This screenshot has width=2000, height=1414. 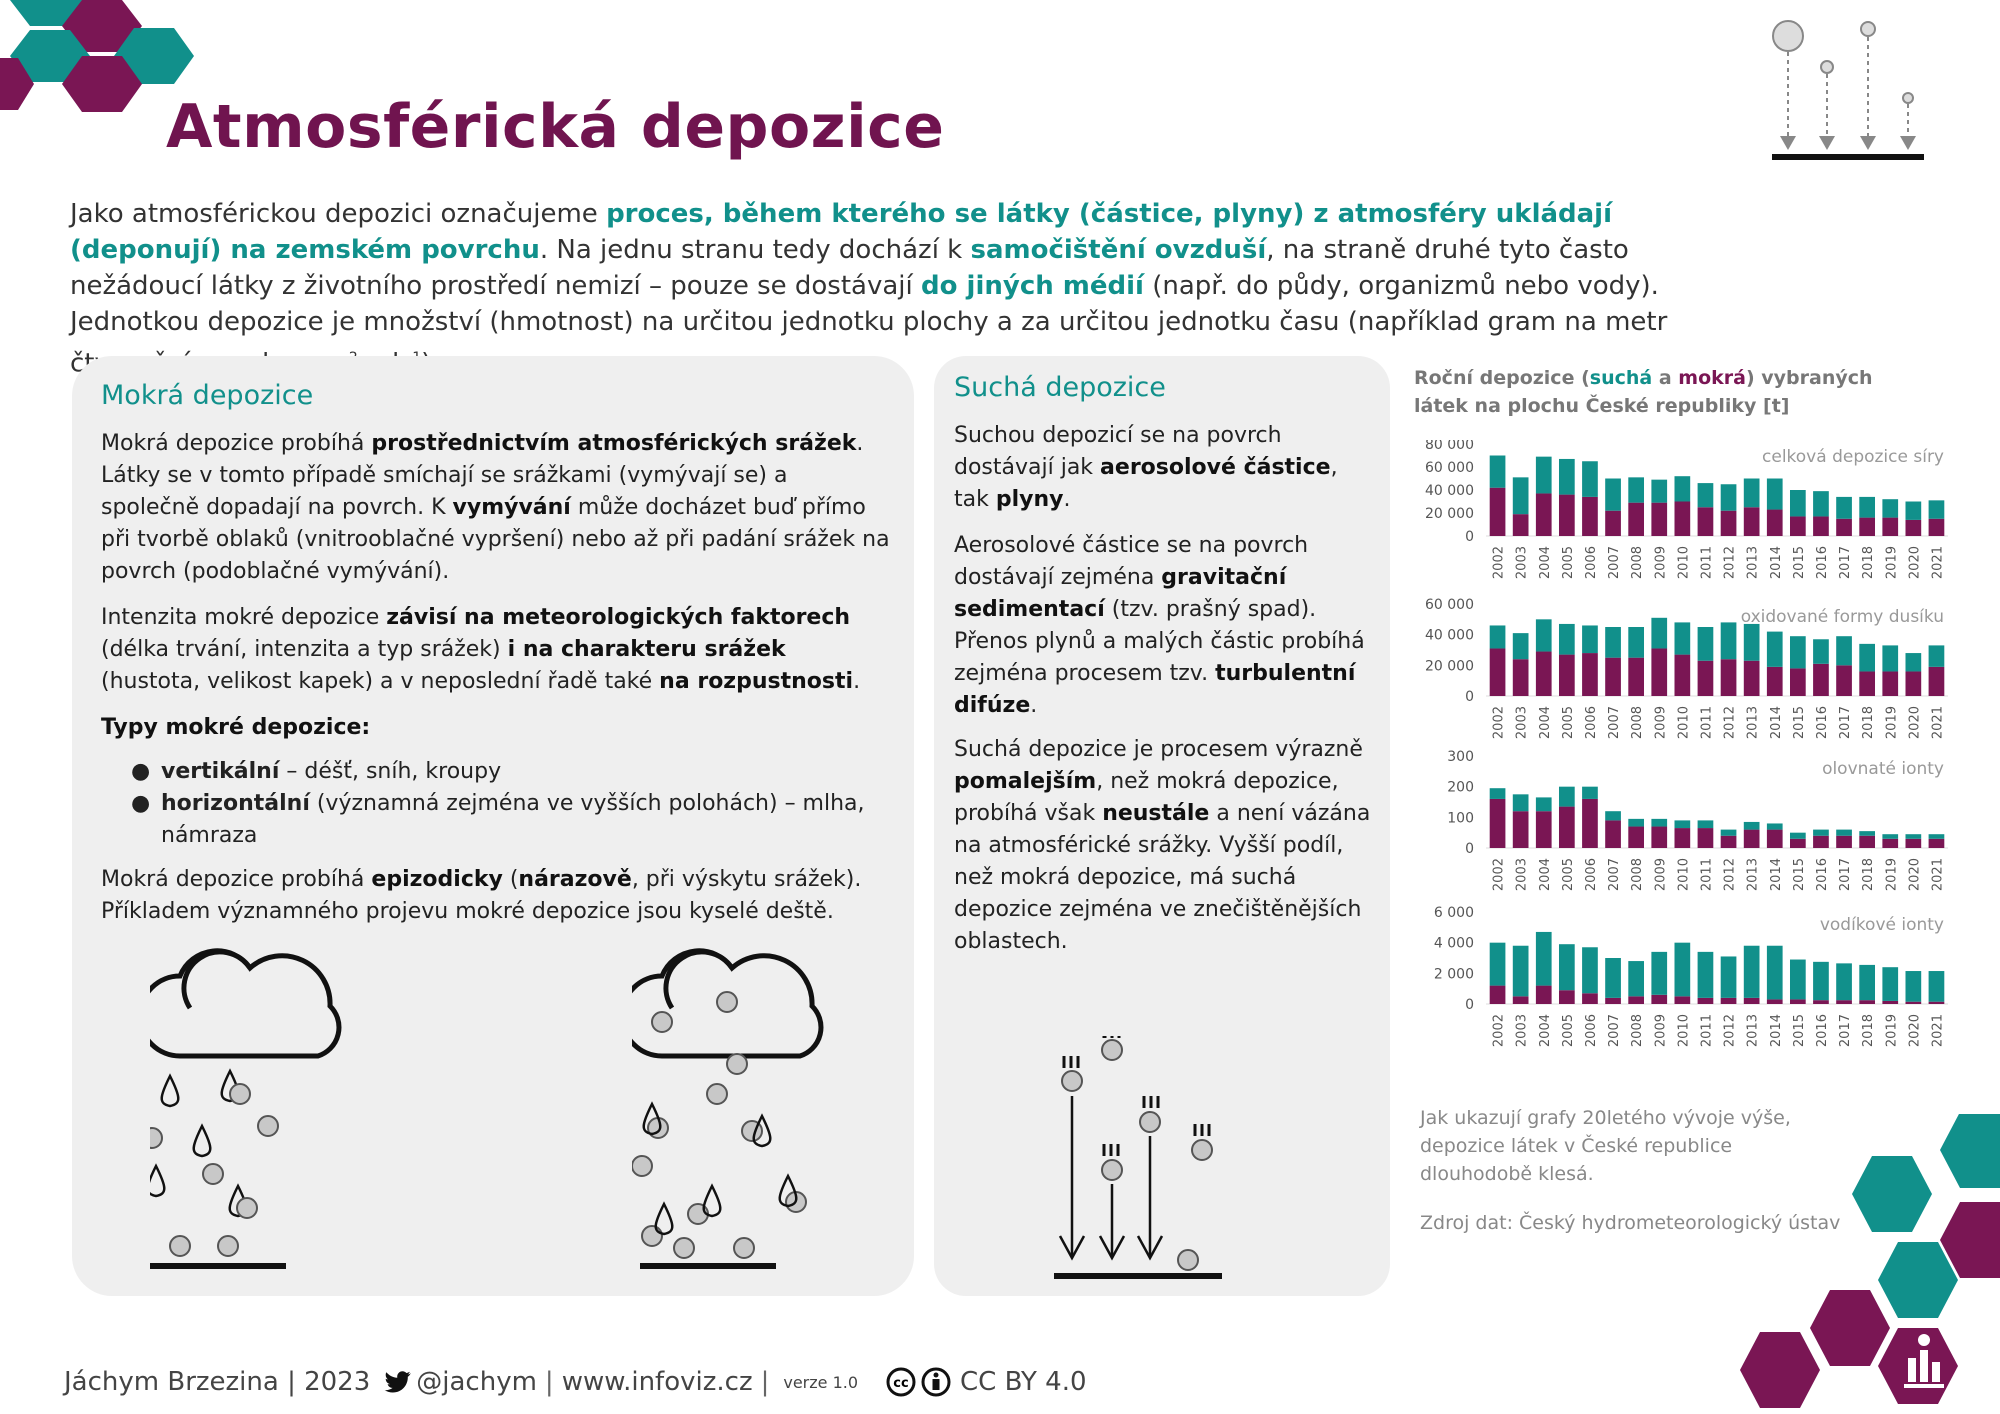 I want to click on x-tick-label: 2013, so click(x=1753, y=874).